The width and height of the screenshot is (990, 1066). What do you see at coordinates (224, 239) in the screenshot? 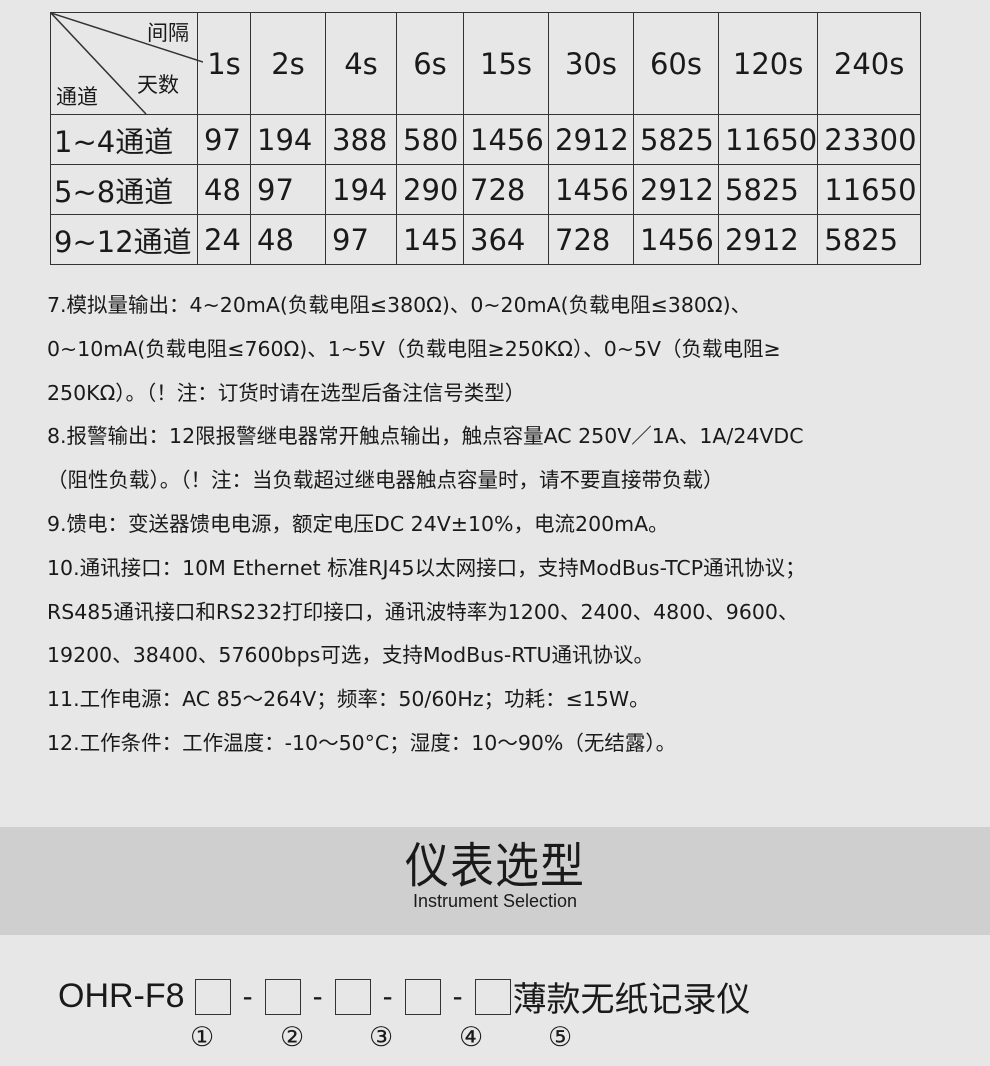
I see `days-cell: 24` at bounding box center [224, 239].